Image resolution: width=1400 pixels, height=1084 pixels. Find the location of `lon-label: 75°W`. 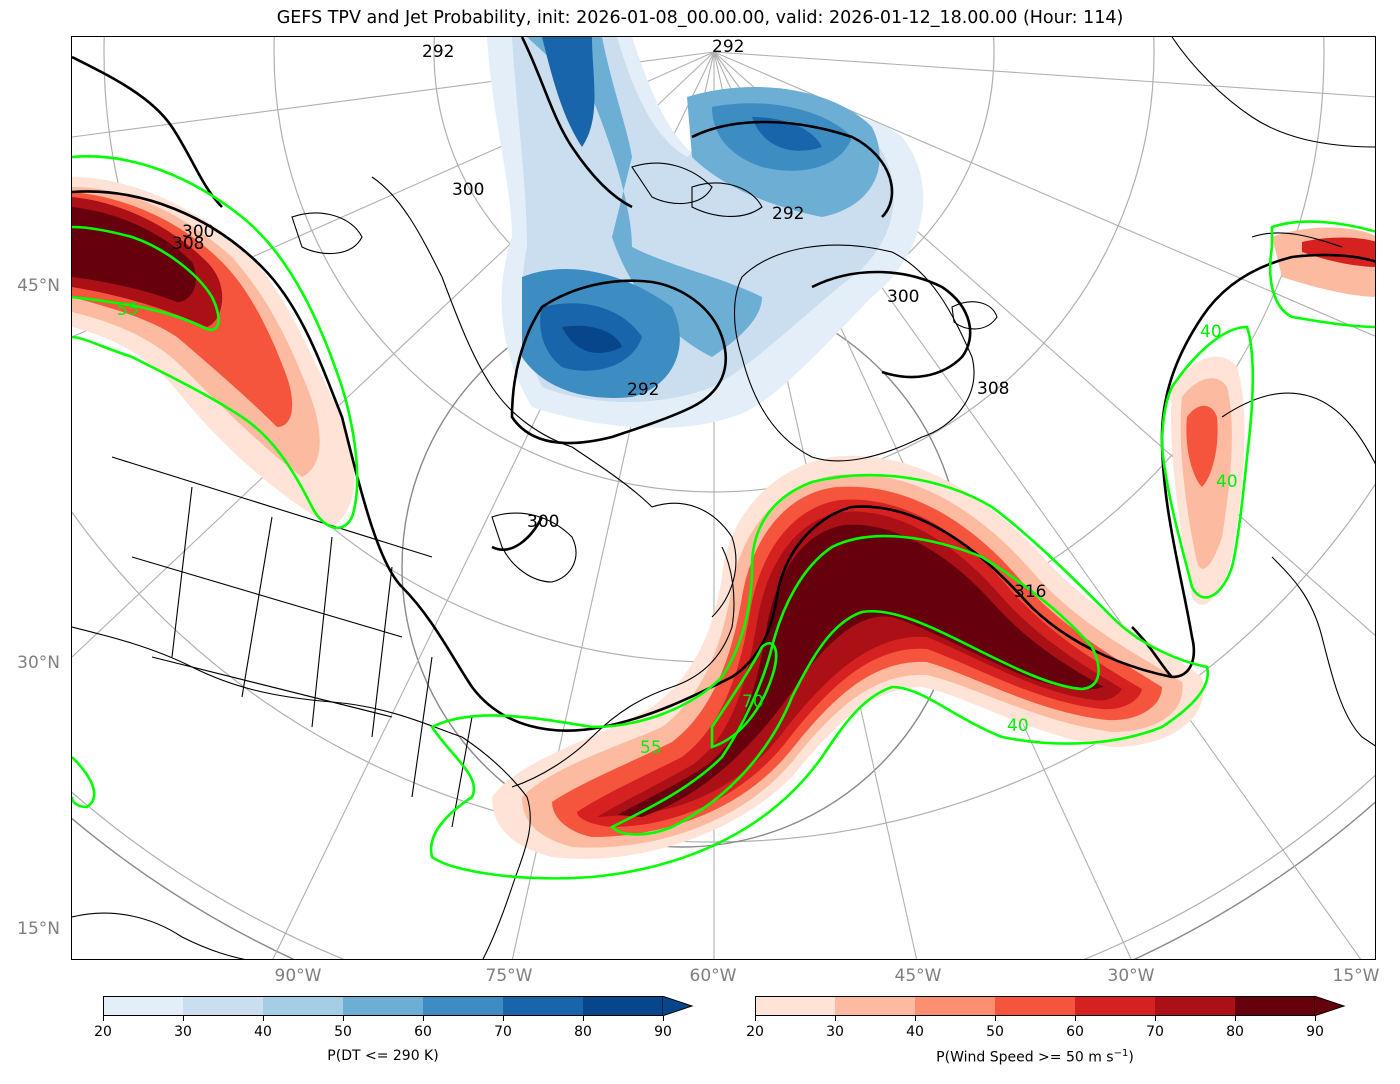

lon-label: 75°W is located at coordinates (509, 976).